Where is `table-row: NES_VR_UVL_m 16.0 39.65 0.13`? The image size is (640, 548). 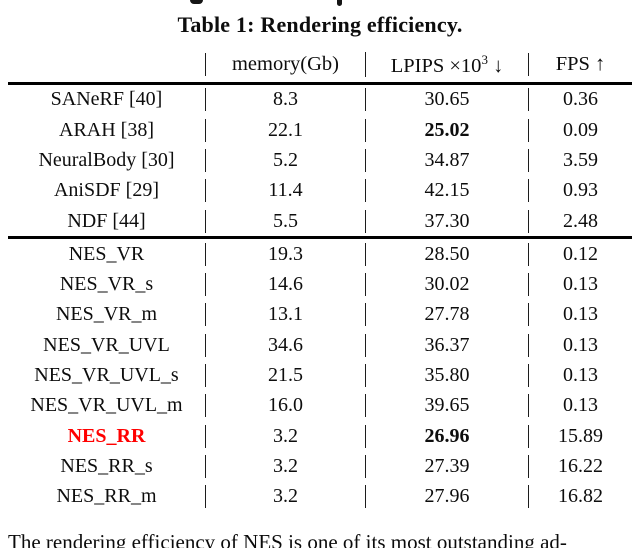 table-row: NES_VR_UVL_m 16.0 39.65 0.13 is located at coordinates (320, 406).